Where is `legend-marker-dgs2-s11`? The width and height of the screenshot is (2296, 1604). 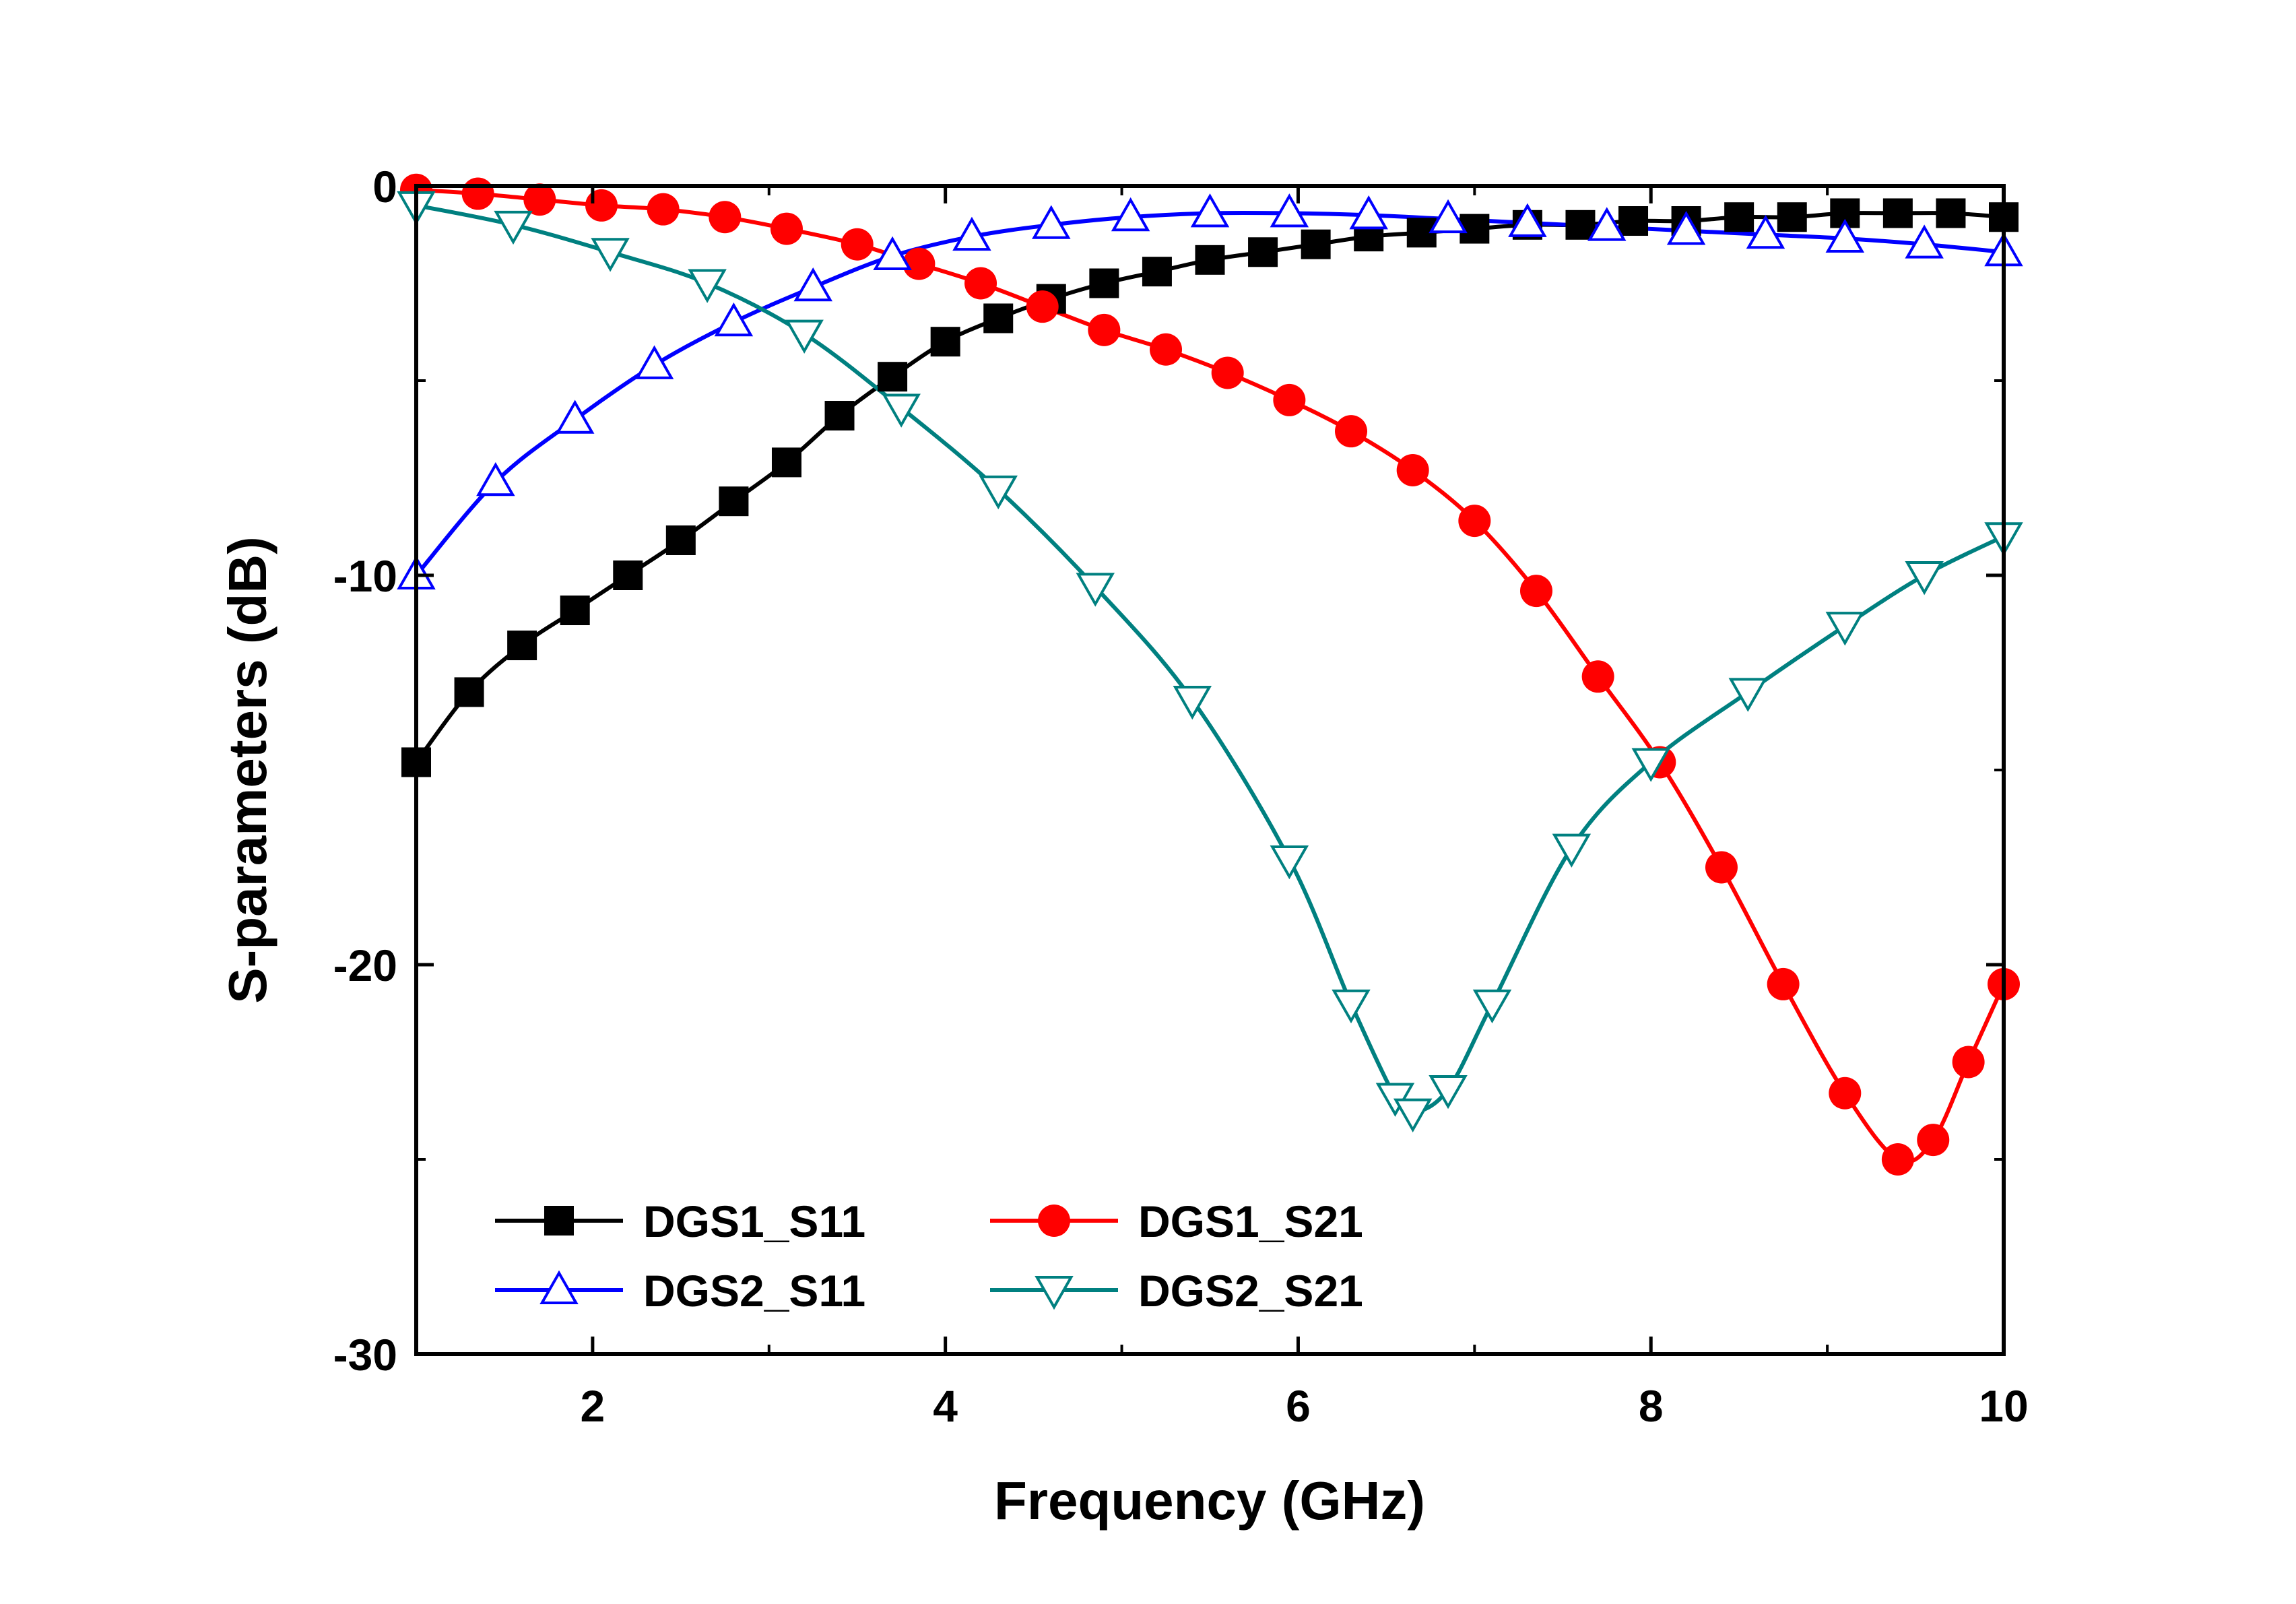 legend-marker-dgs2-s11 is located at coordinates (559, 1287).